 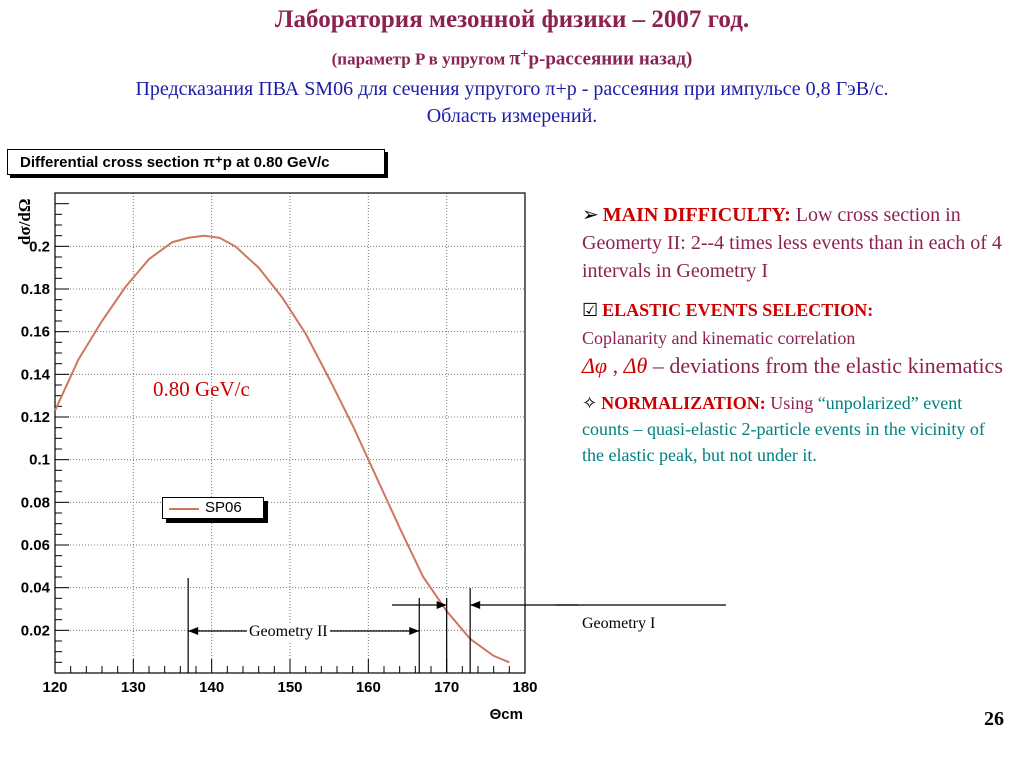 I want to click on x-tick-label: 170, so click(x=446, y=687).